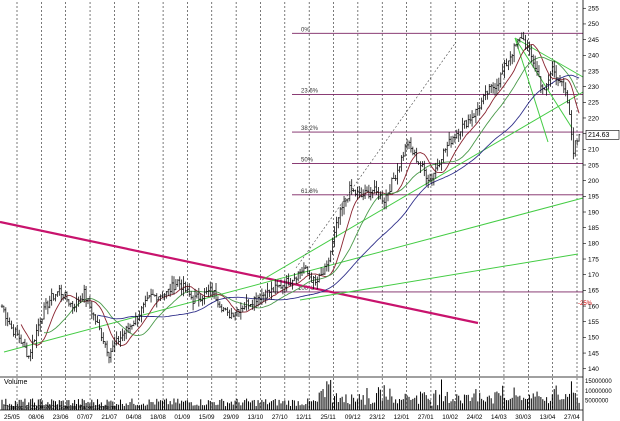 This screenshot has width=620, height=421. I want to click on price-tick-label: 145, so click(593, 353).